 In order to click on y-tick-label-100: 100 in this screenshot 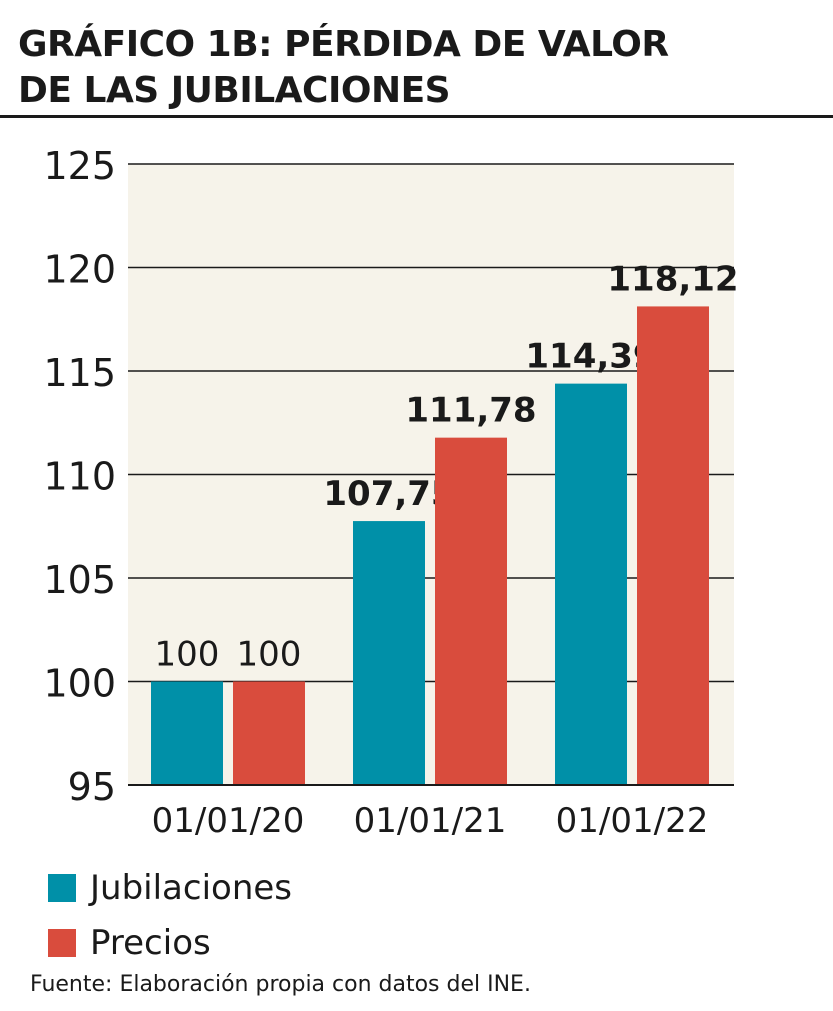, I will do `click(79, 684)`.